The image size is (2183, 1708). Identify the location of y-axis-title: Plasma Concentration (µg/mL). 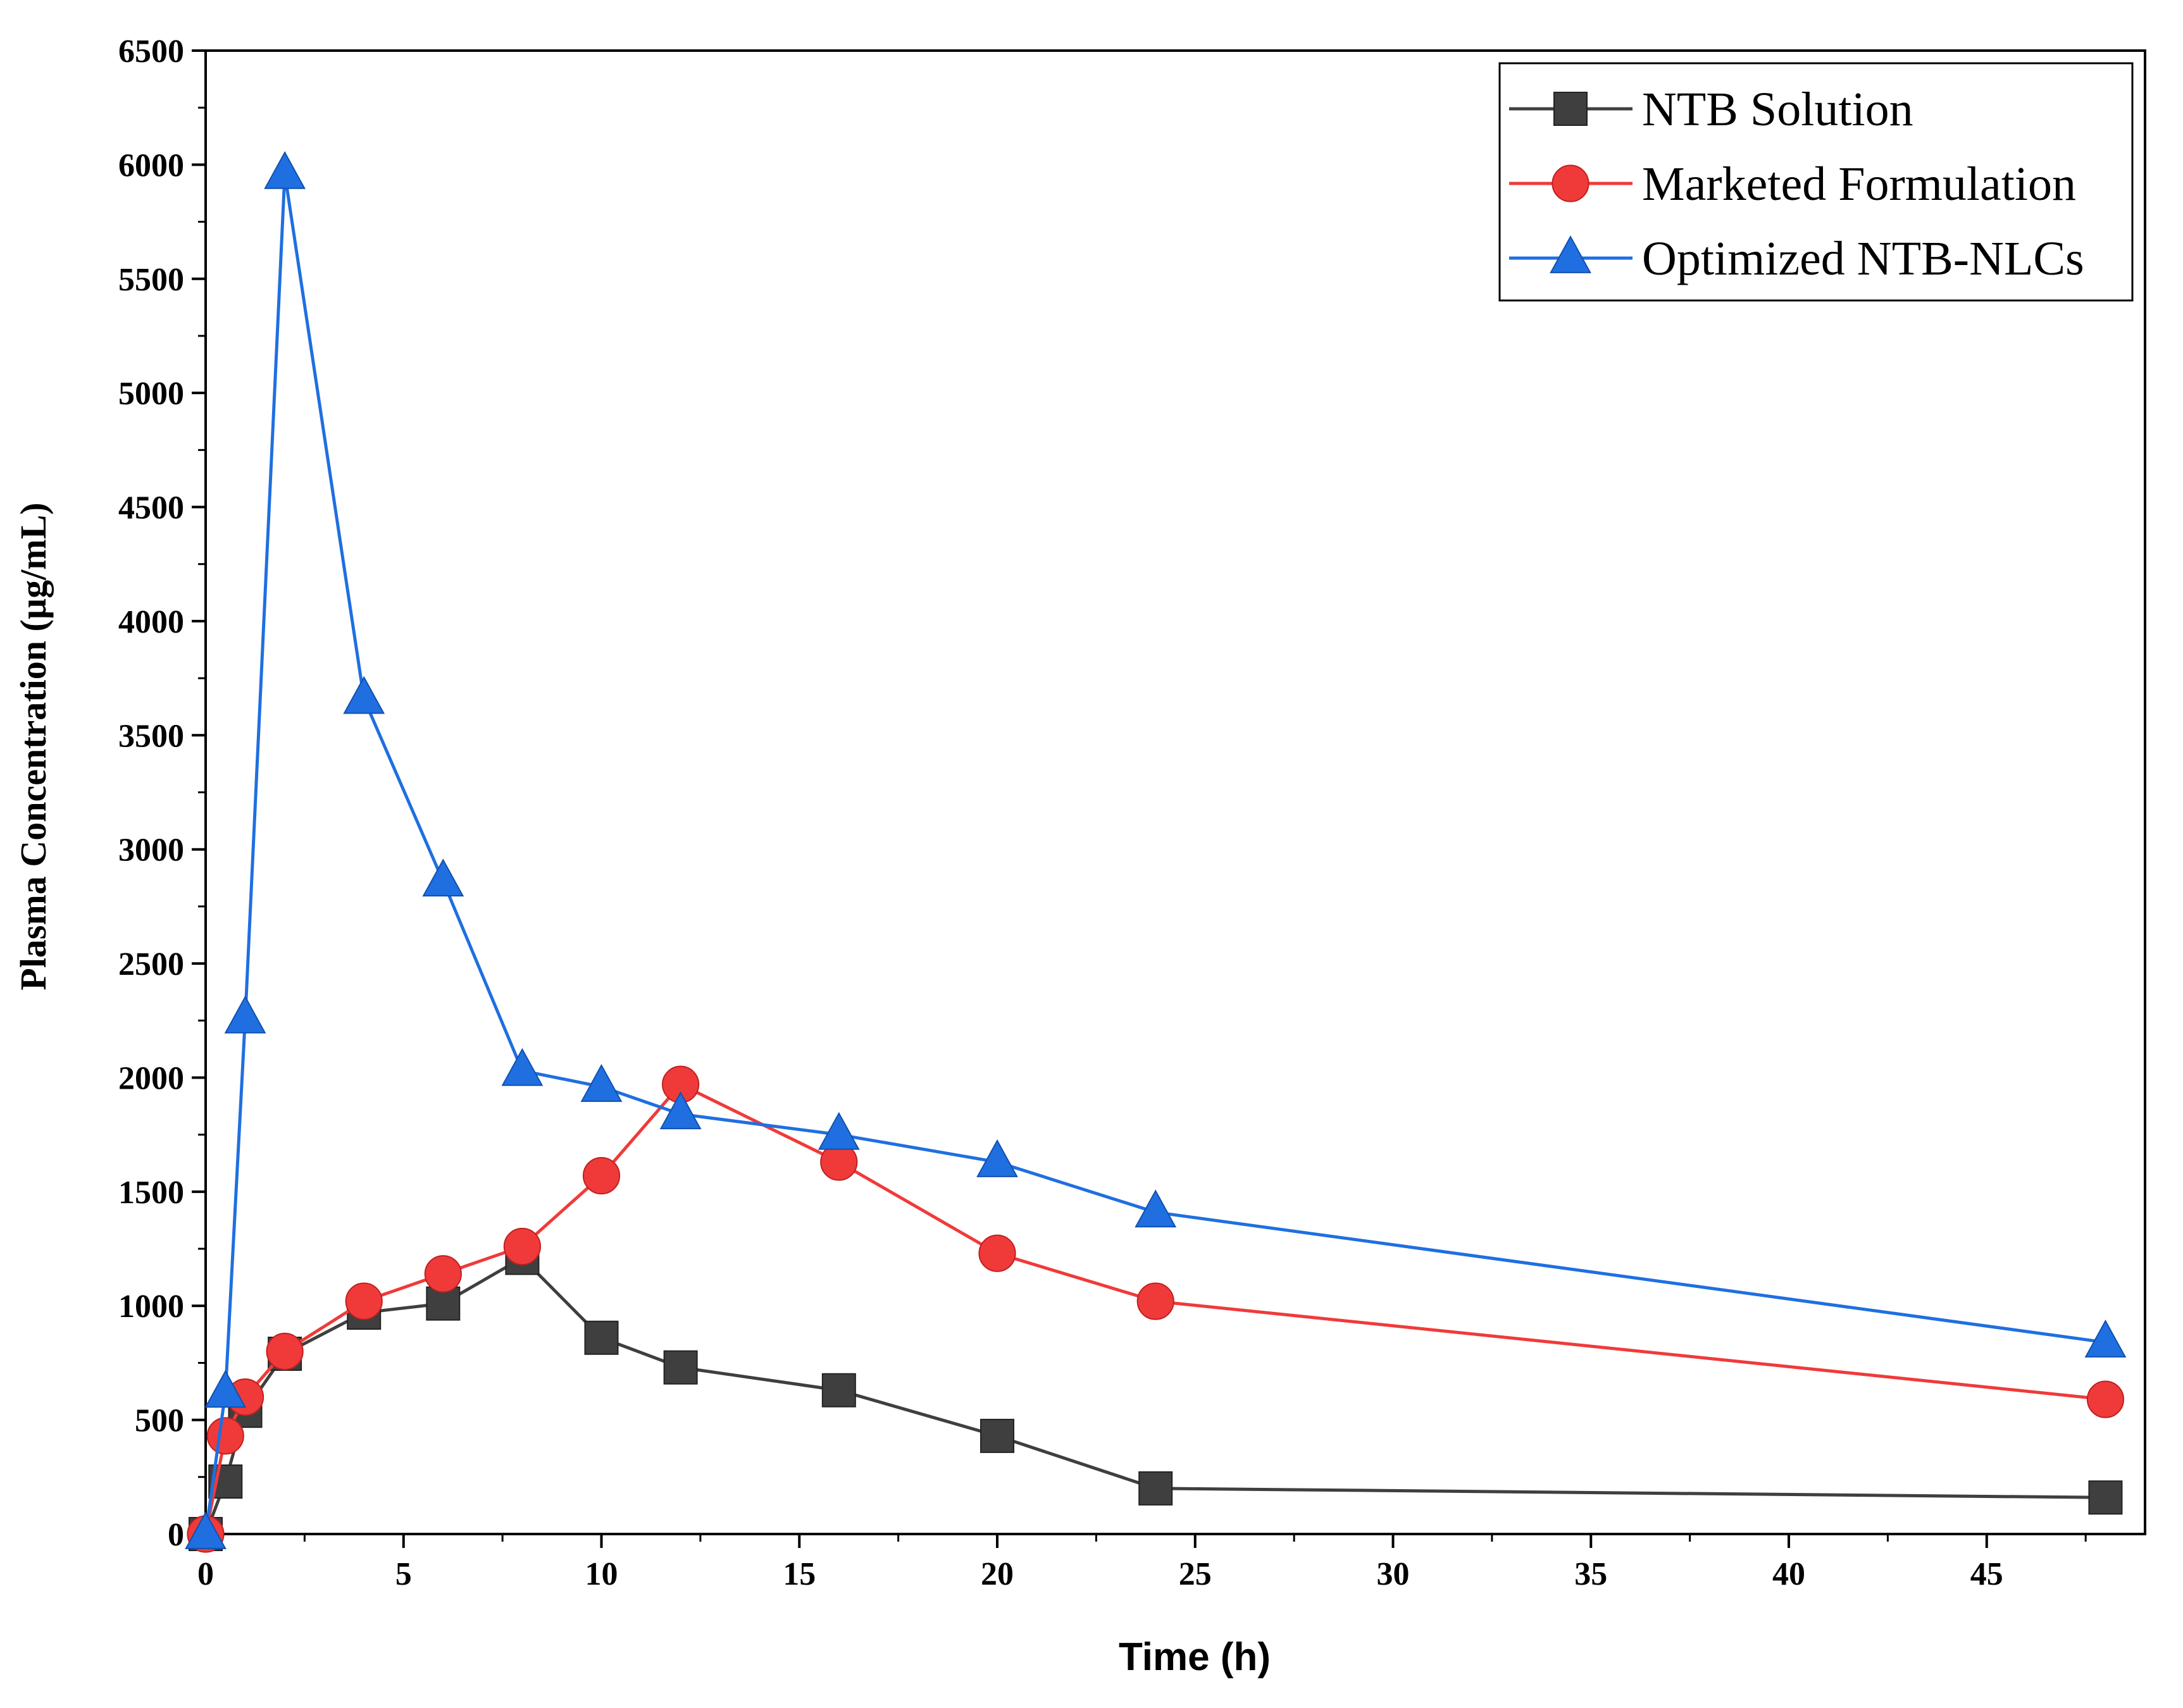
(33, 746).